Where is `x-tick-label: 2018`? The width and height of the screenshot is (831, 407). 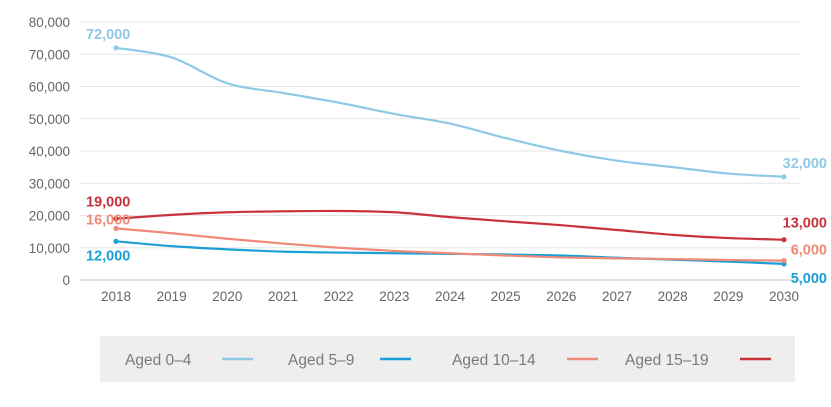
x-tick-label: 2018 is located at coordinates (116, 296).